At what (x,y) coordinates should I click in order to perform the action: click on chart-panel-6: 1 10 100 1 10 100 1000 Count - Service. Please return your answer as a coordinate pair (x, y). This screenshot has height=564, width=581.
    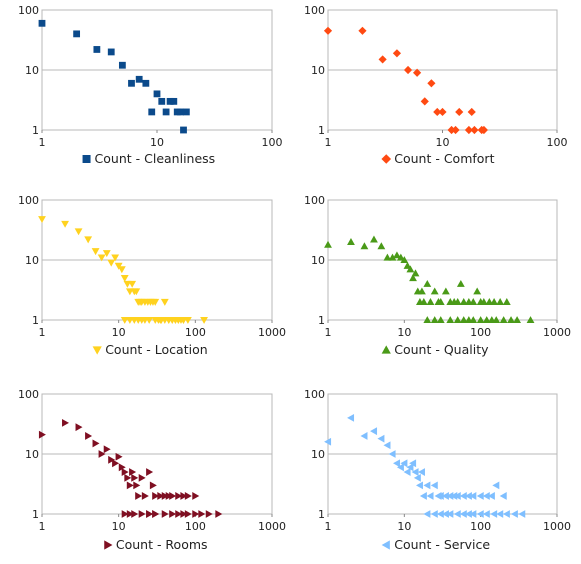
    Looking at the image, I should click on (437, 470).